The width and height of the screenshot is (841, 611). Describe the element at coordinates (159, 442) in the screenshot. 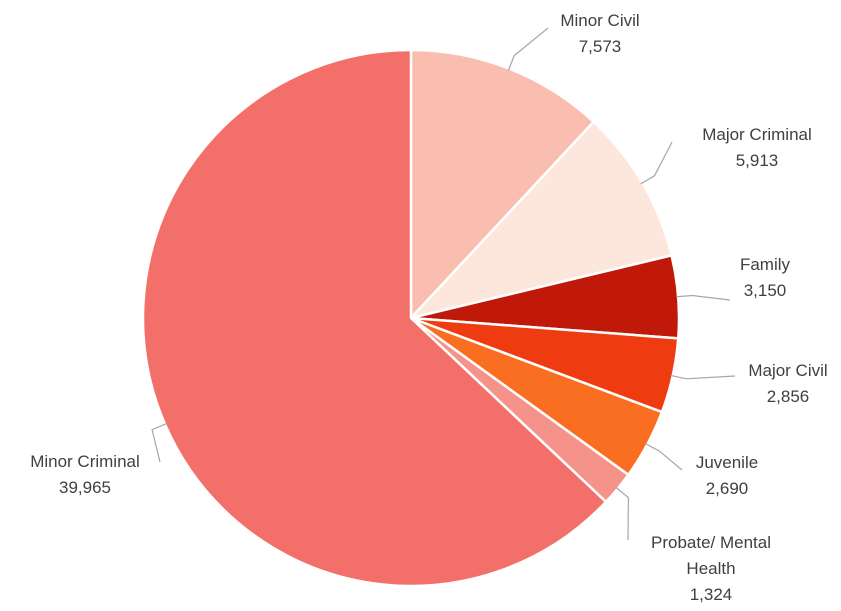

I see `leader-line-minor-criminal` at that location.